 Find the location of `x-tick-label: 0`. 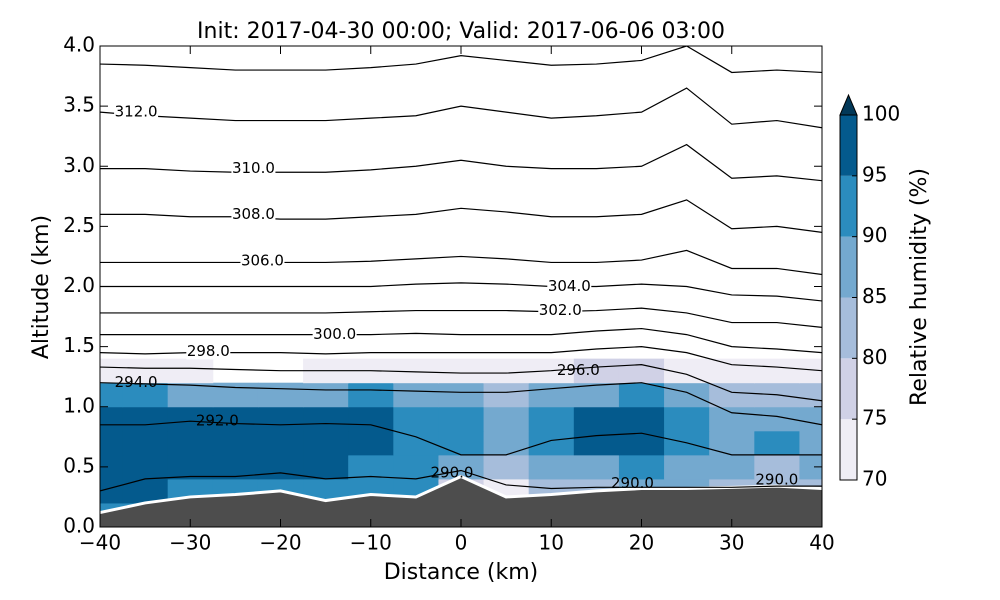

x-tick-label: 0 is located at coordinates (461, 543).